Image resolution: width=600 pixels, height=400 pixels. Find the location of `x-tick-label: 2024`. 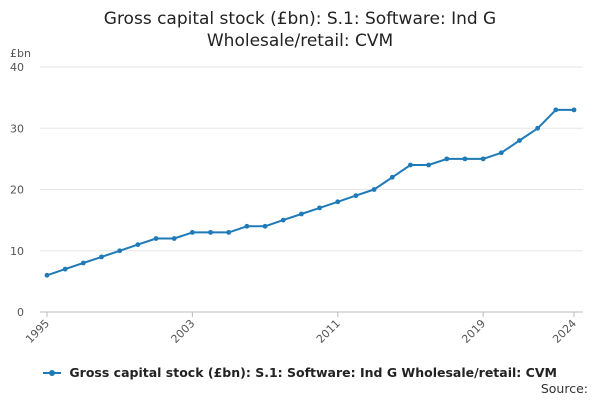

x-tick-label: 2024 is located at coordinates (564, 331).